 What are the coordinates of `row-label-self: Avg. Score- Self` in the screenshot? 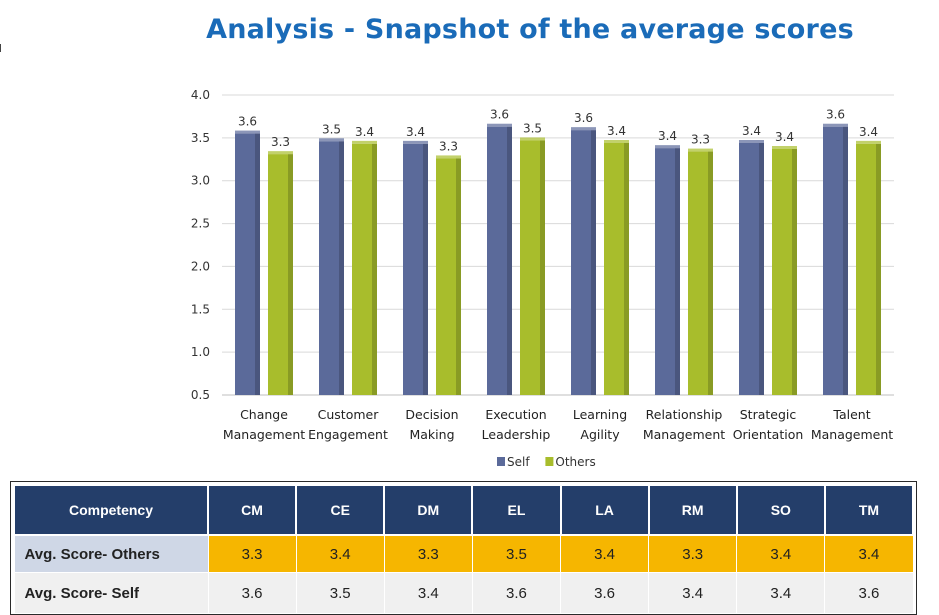 It's located at (111, 593).